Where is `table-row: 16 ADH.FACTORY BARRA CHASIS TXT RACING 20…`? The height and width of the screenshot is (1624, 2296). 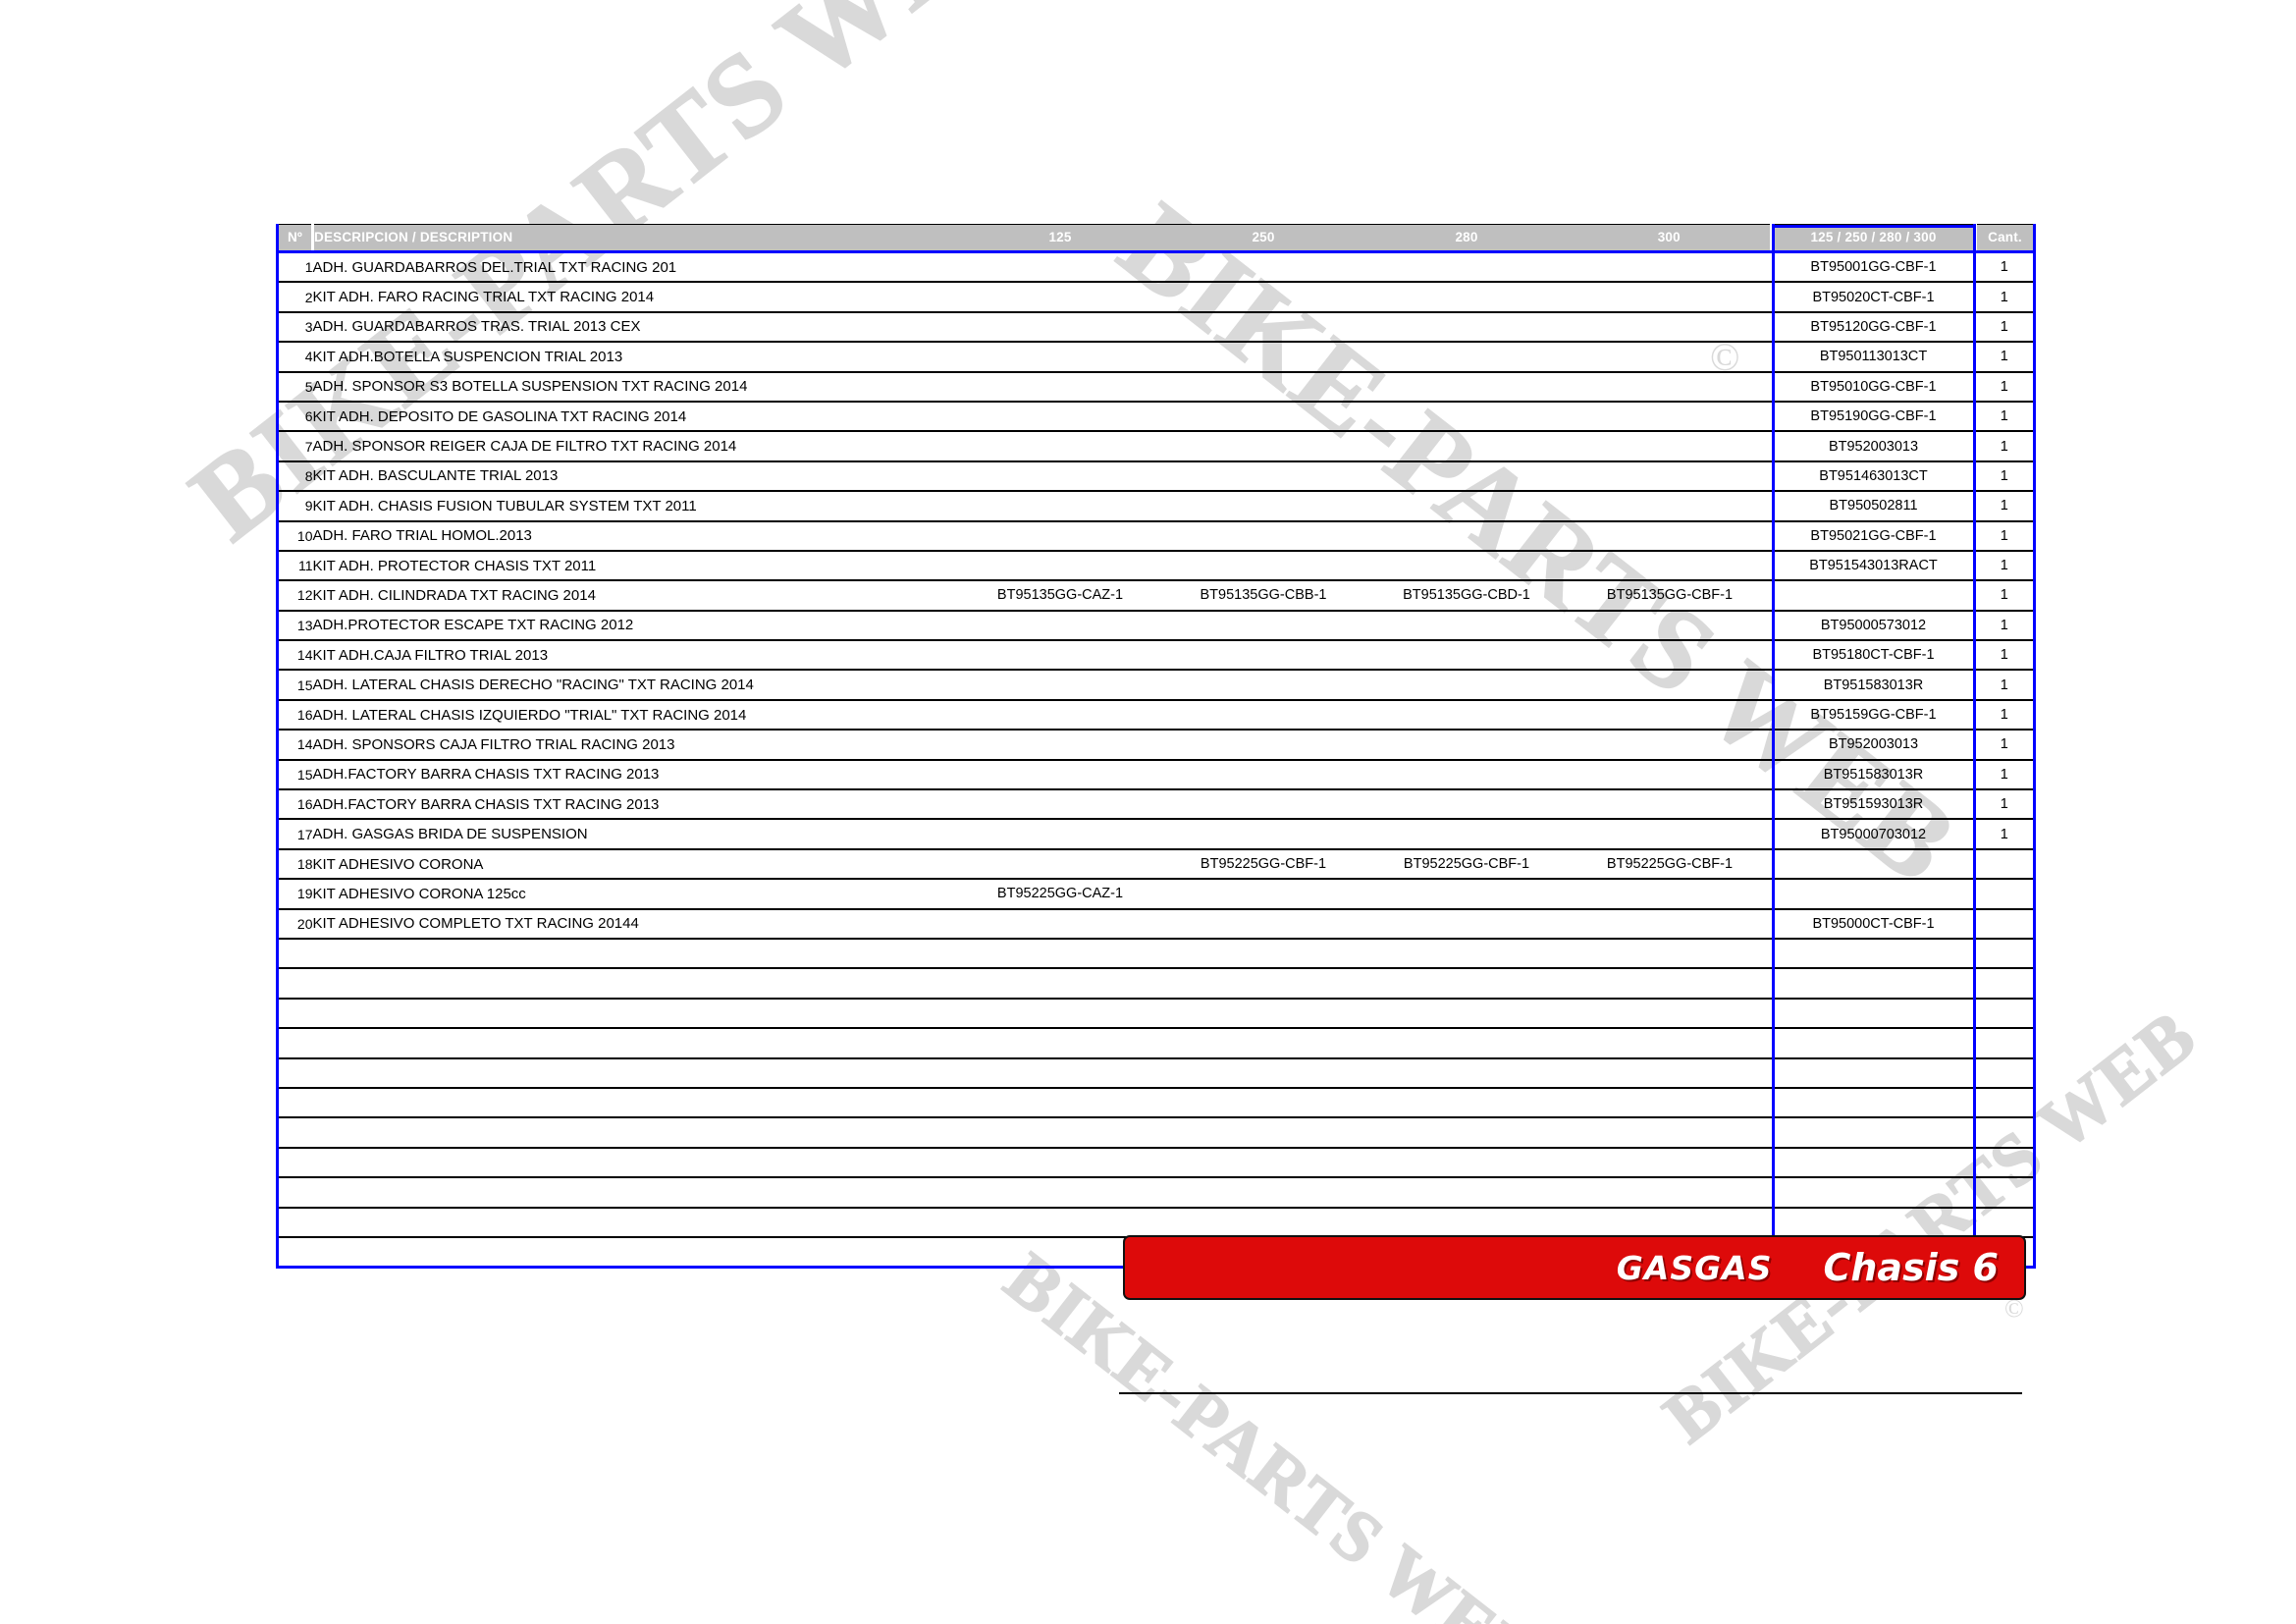 table-row: 16 ADH.FACTORY BARRA CHASIS TXT RACING 20… is located at coordinates (1156, 805).